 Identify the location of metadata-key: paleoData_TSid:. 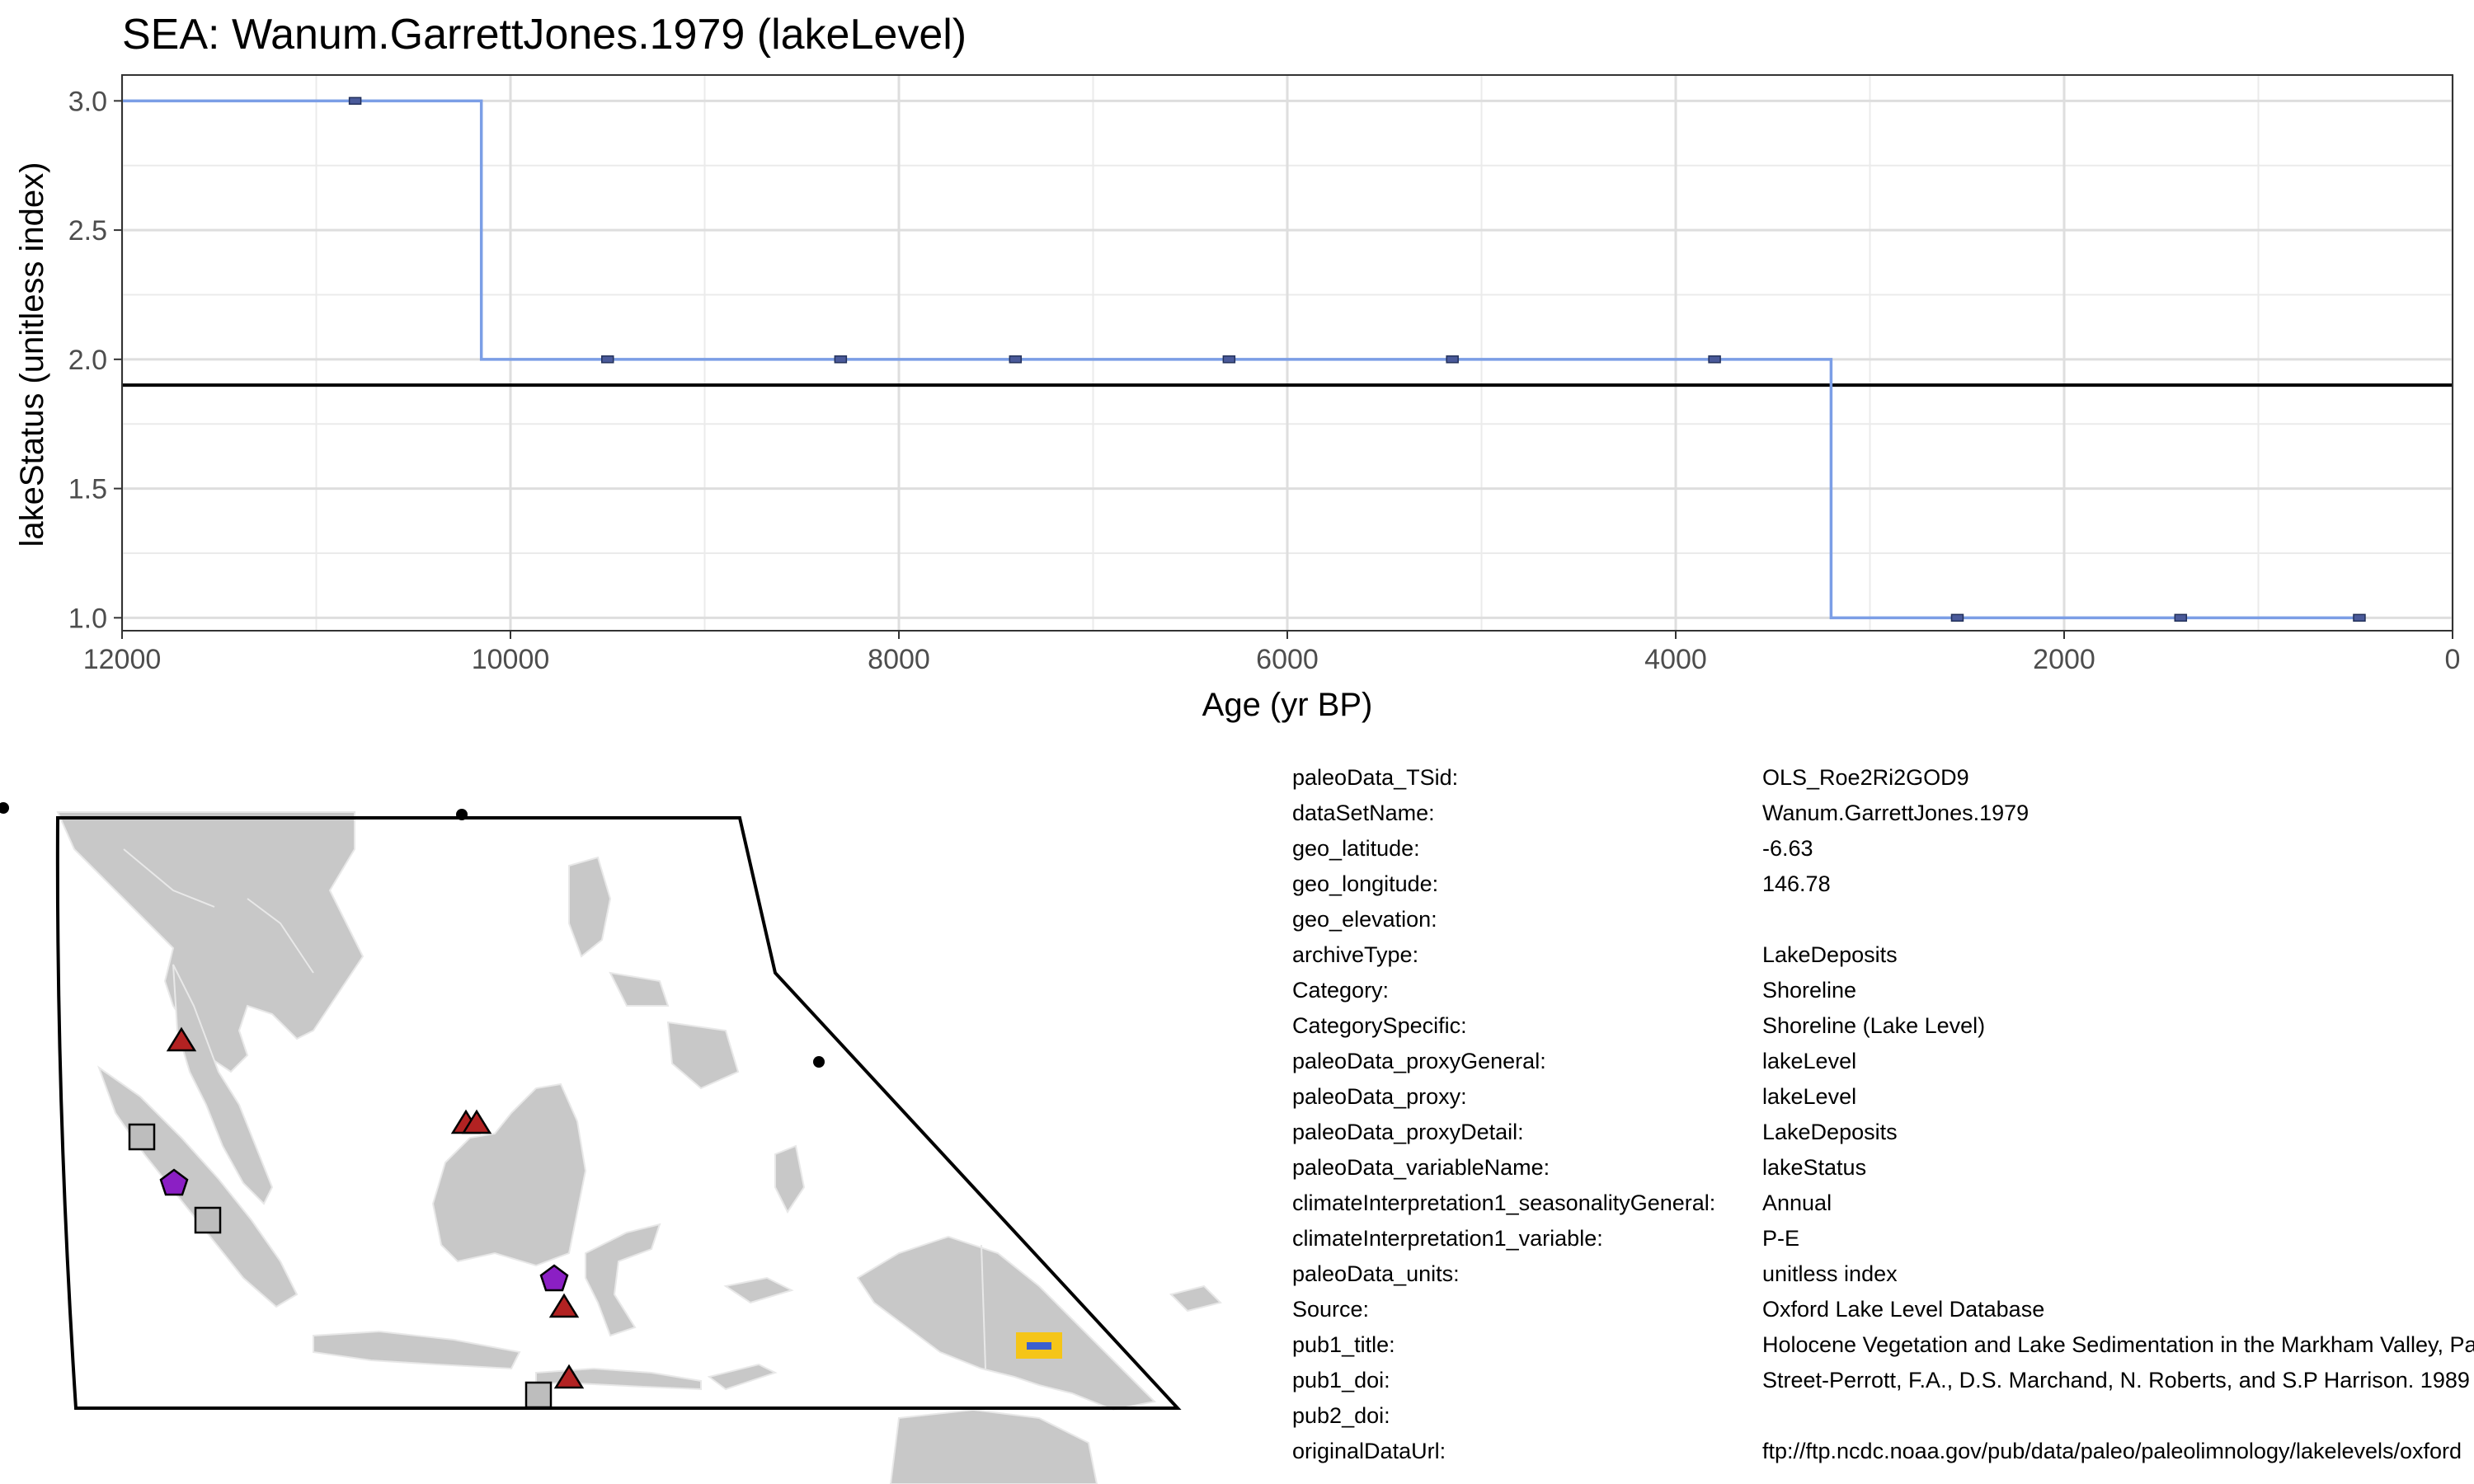
(1375, 777).